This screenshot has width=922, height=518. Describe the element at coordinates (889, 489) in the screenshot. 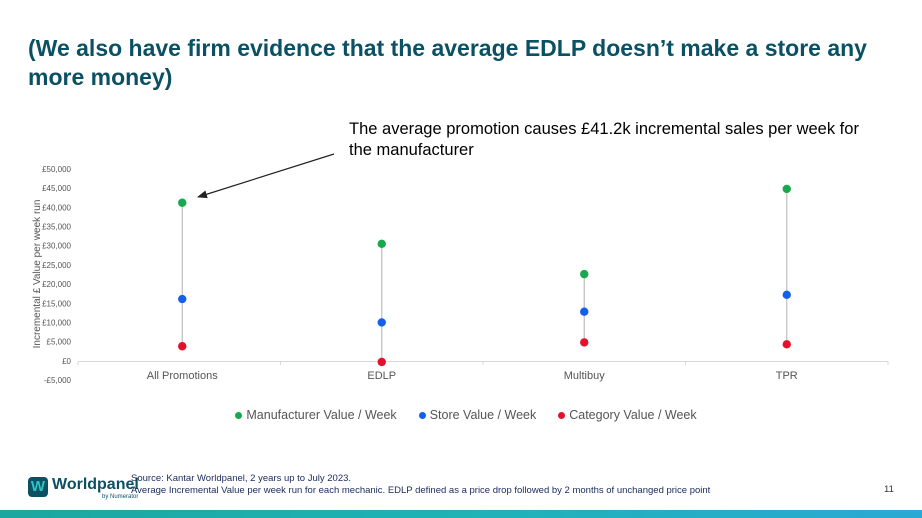

I see `page-number: 11` at that location.